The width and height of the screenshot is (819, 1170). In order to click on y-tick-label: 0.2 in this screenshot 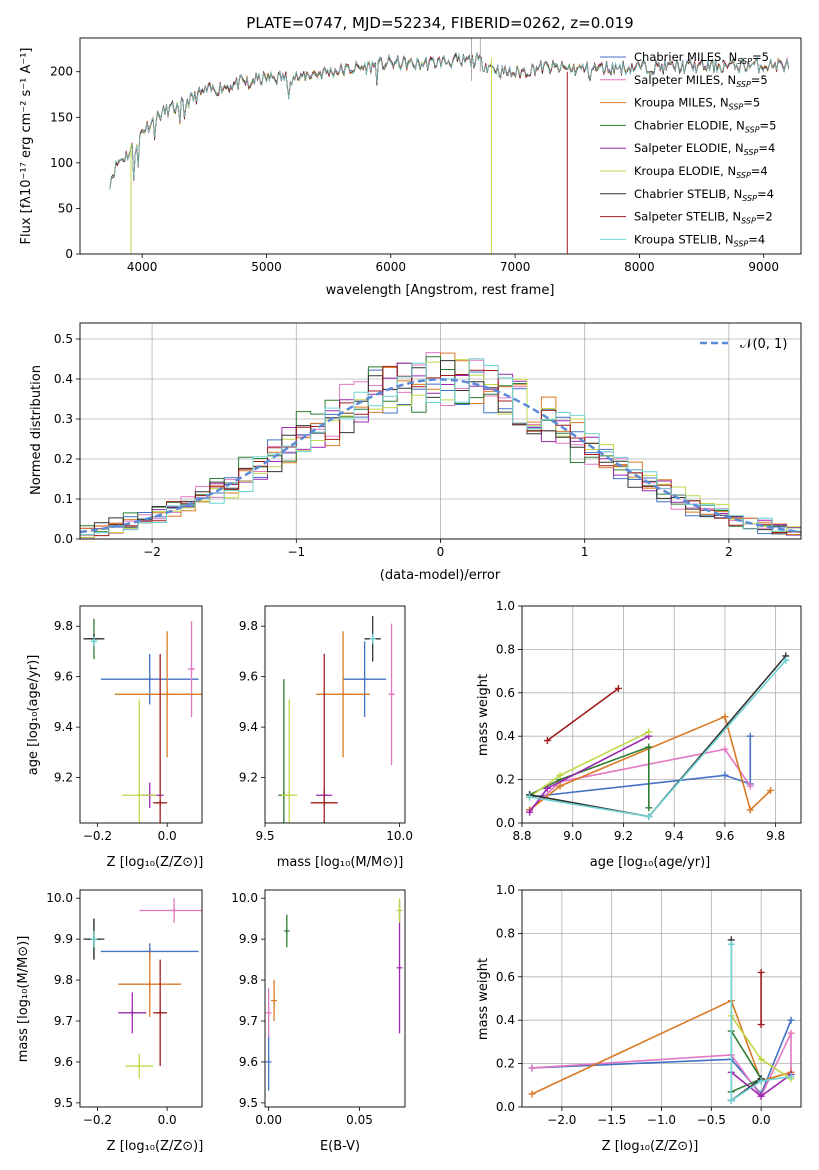, I will do `click(505, 780)`.